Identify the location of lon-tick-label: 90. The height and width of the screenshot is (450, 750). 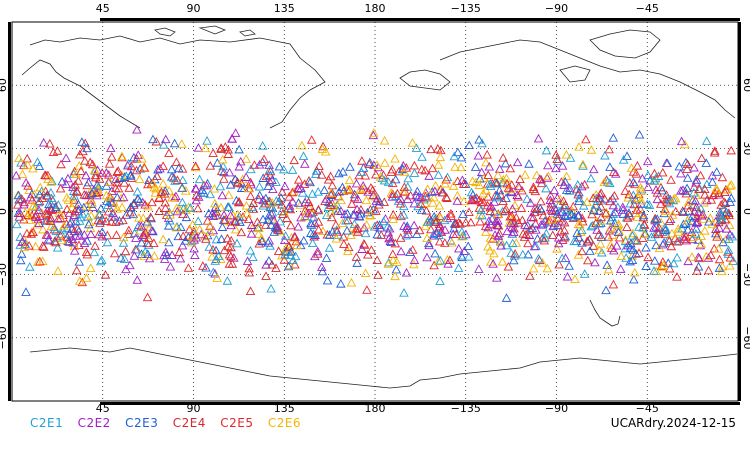
(194, 8).